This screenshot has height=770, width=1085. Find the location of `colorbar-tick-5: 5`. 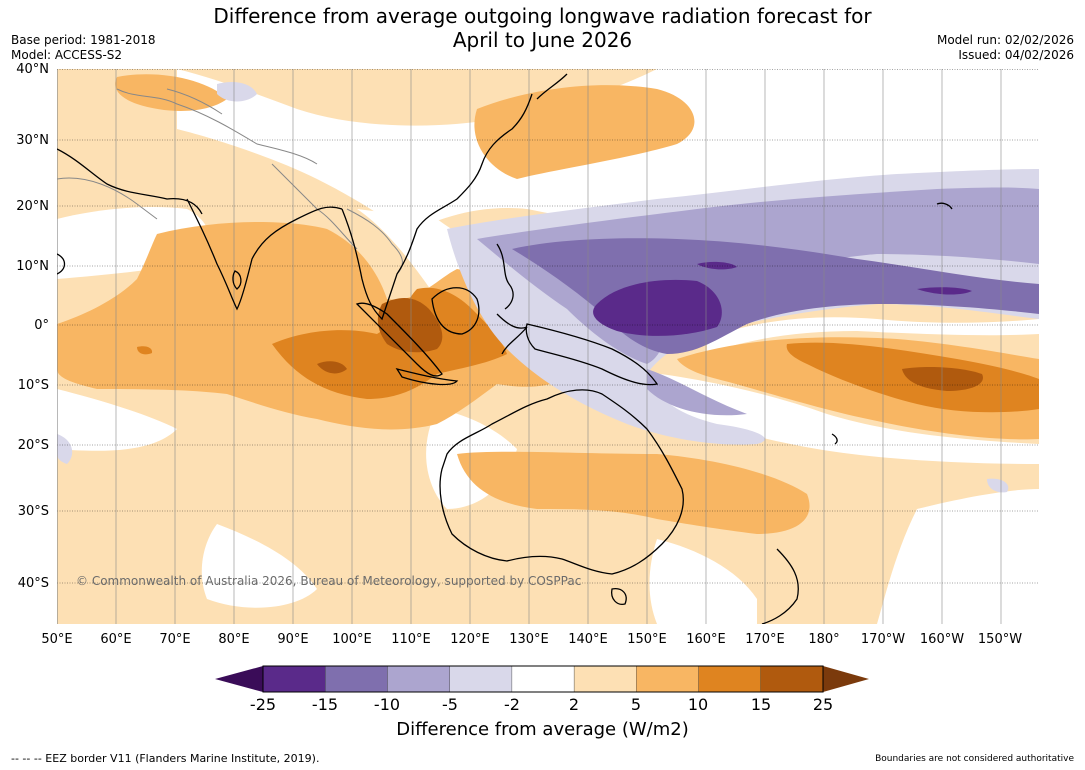

colorbar-tick-5: 5 is located at coordinates (636, 704).